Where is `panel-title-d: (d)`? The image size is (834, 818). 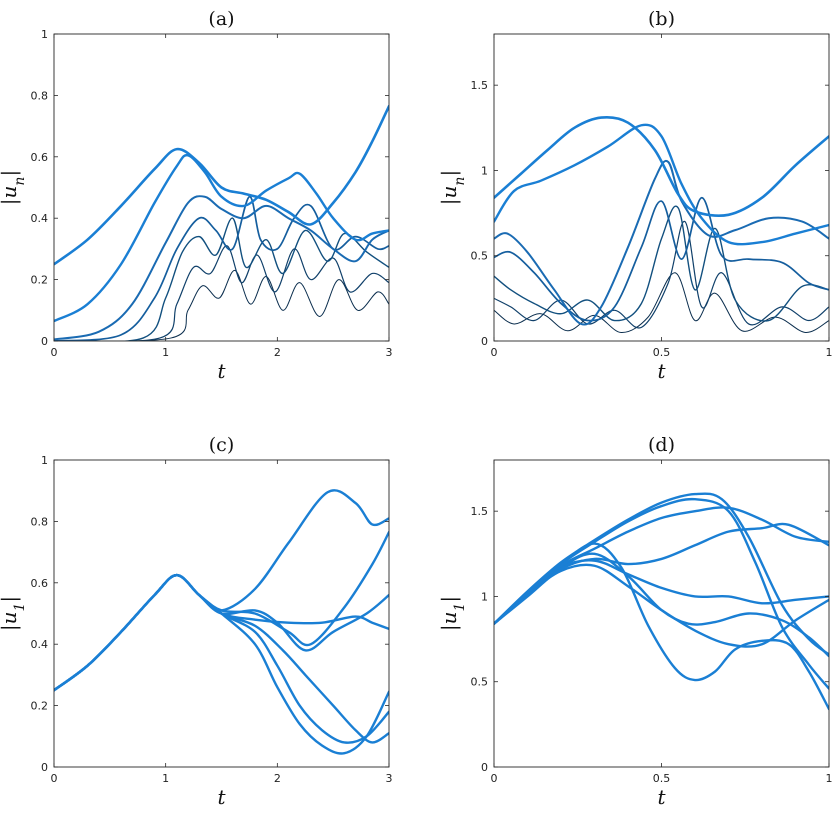 panel-title-d: (d) is located at coordinates (661, 445).